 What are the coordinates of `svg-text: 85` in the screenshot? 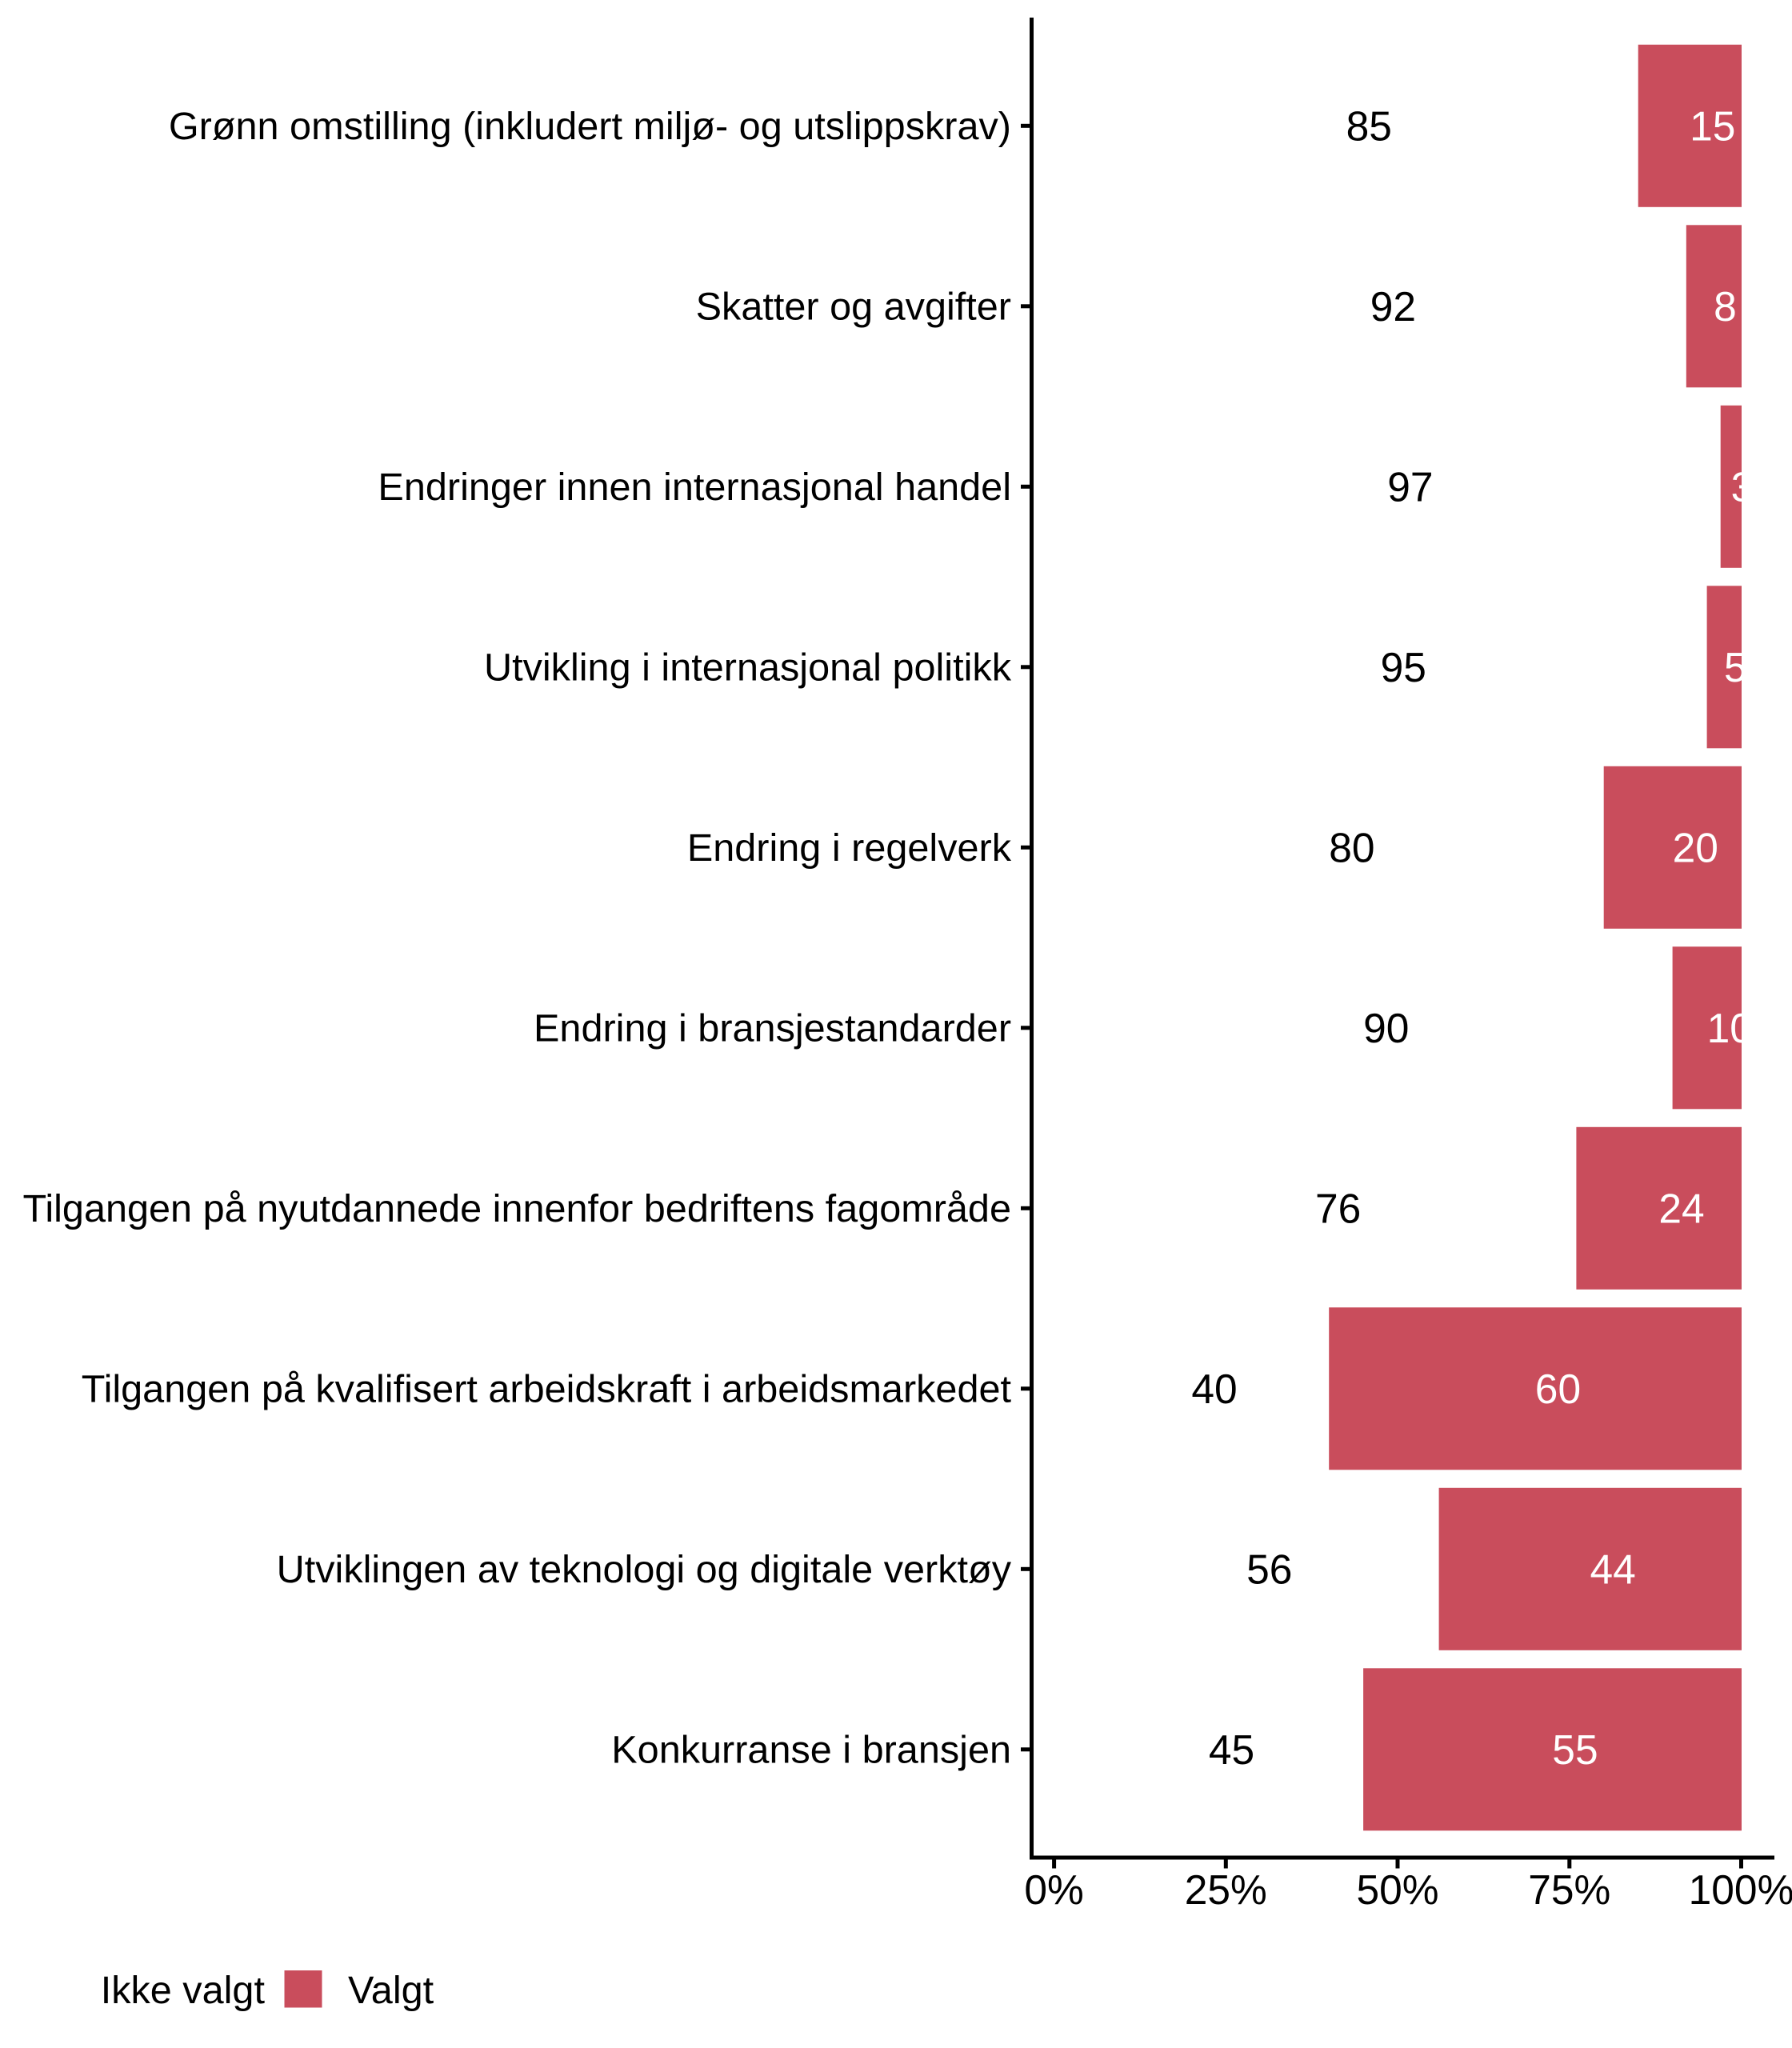 It's located at (1369, 126).